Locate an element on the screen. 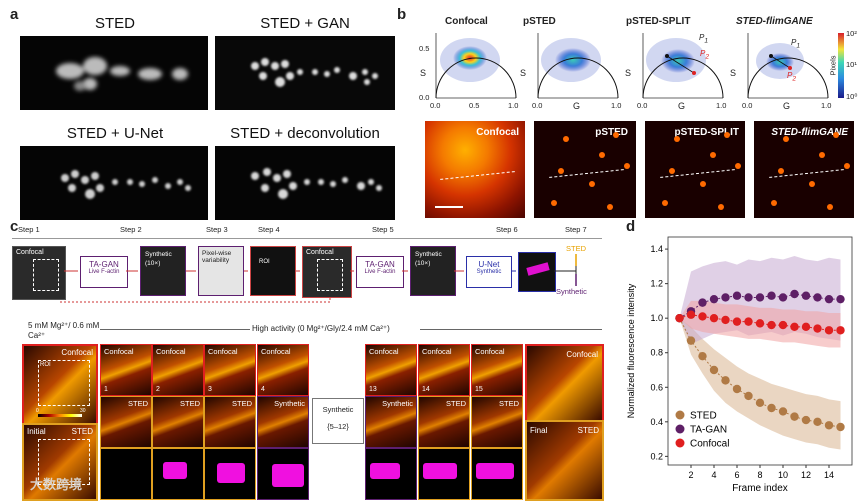 The width and height of the screenshot is (865, 502). frame-number: 1 is located at coordinates (106, 389).